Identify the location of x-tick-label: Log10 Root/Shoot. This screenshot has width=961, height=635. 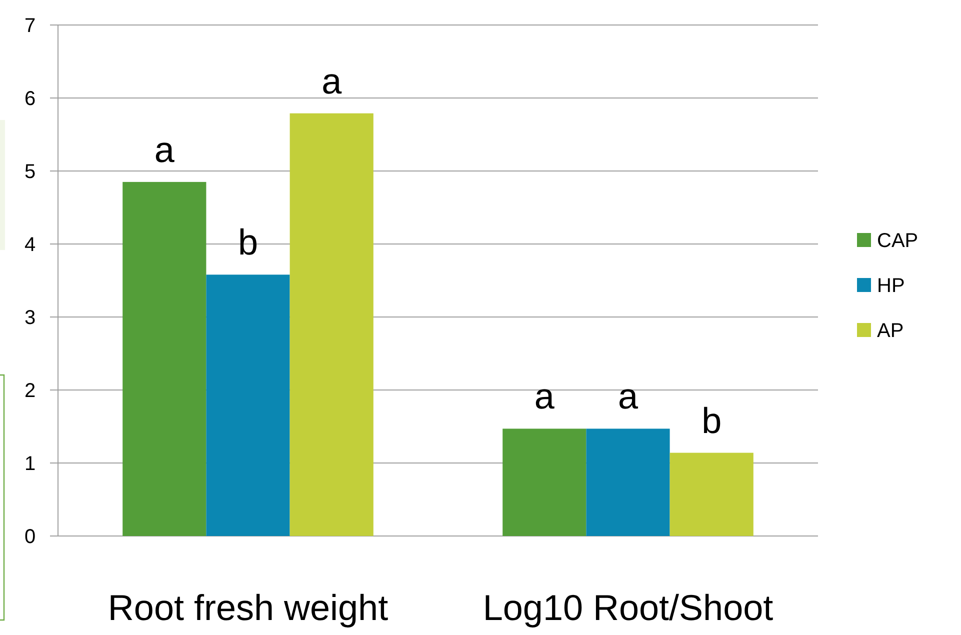
(628, 607).